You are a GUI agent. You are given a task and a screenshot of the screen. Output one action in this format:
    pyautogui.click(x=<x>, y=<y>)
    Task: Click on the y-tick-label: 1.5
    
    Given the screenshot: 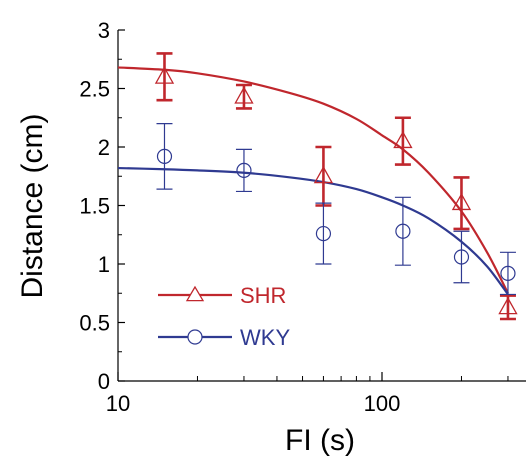 What is the action you would take?
    pyautogui.click(x=94, y=206)
    